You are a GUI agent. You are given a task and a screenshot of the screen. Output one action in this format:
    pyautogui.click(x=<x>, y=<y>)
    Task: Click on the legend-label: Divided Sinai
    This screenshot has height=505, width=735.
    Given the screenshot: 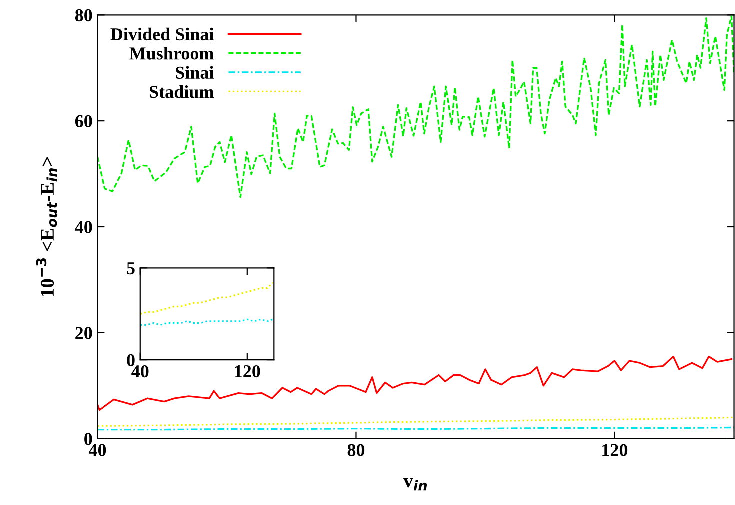 What is the action you would take?
    pyautogui.click(x=162, y=34)
    